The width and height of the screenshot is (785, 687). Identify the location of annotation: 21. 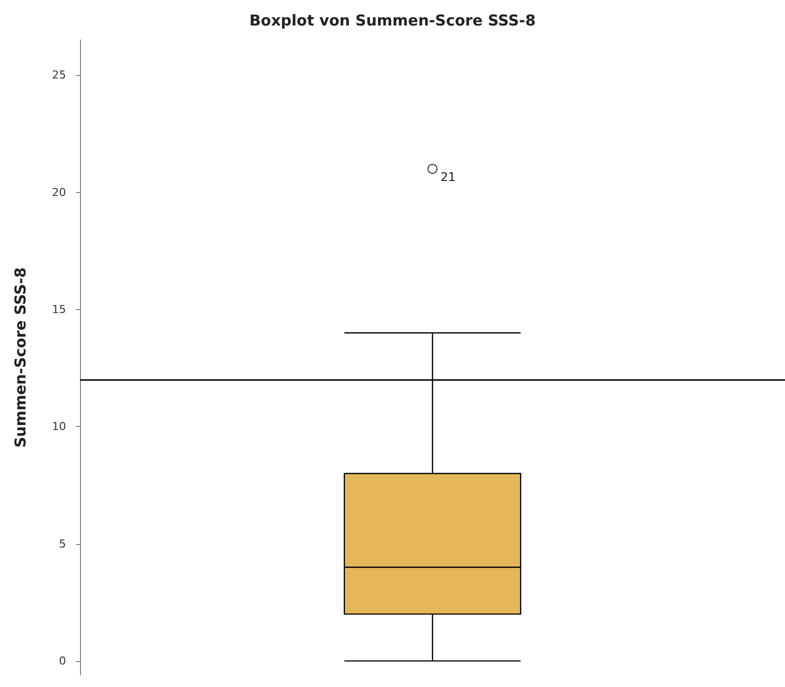
(448, 177).